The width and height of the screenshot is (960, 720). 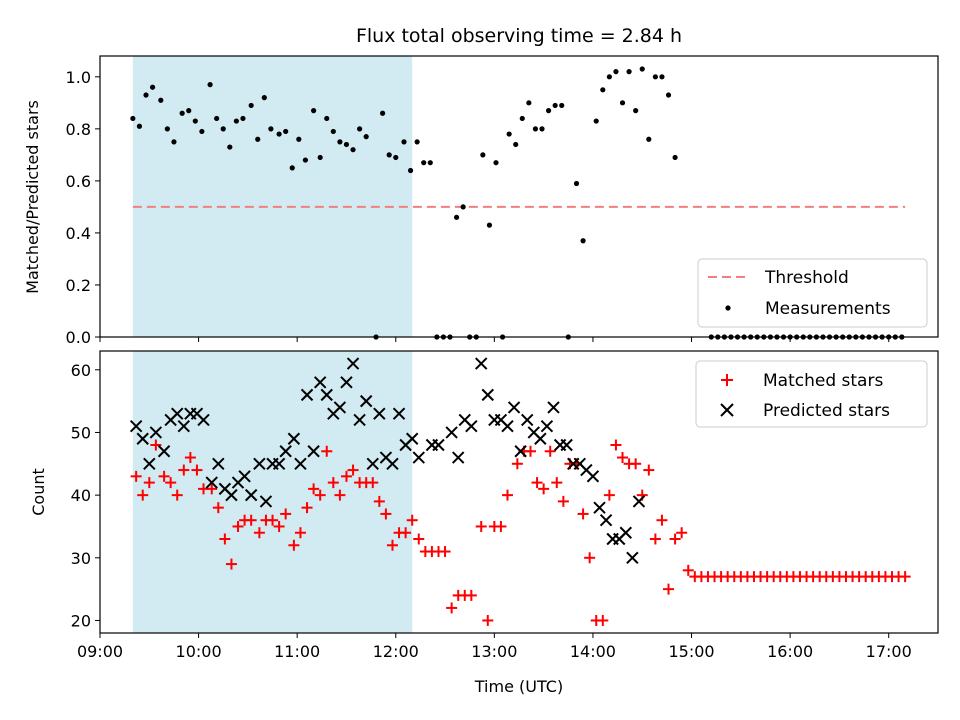 I want to click on bottom-y-axis-label: Count, so click(x=38, y=492).